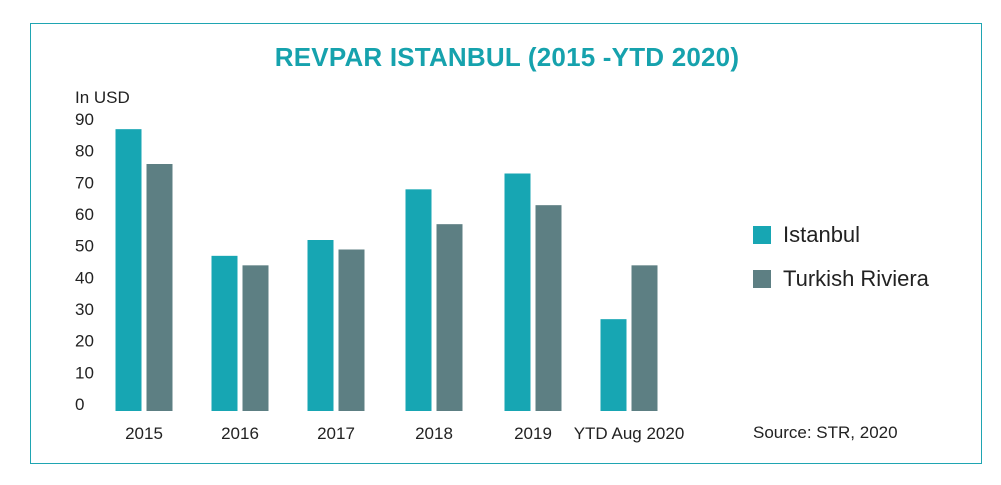 The image size is (1001, 485). What do you see at coordinates (84, 372) in the screenshot?
I see `y-tick-label-10: 10` at bounding box center [84, 372].